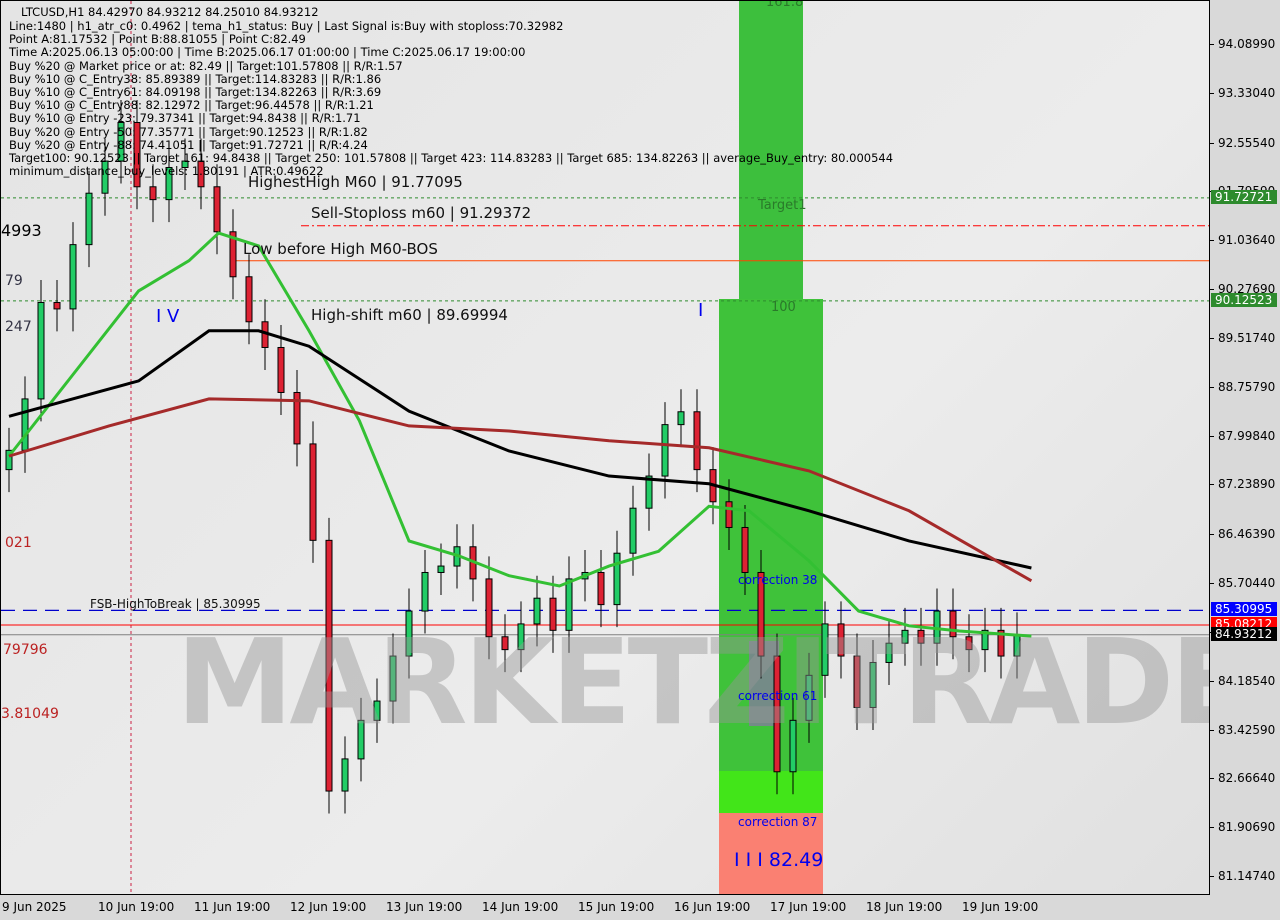 The width and height of the screenshot is (1280, 920). I want to click on correction-38-label: correction 38, so click(778, 580).